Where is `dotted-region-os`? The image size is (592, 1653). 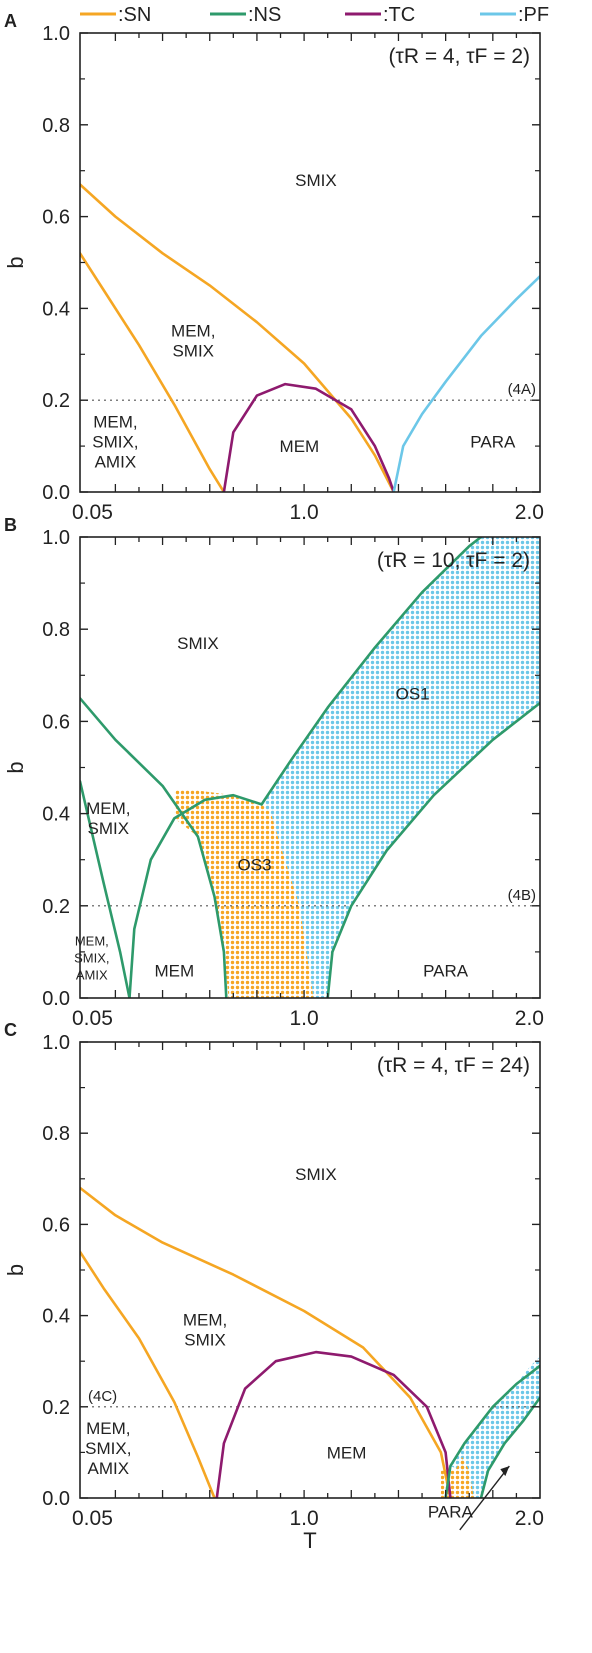 dotted-region-os is located at coordinates (495, 1427).